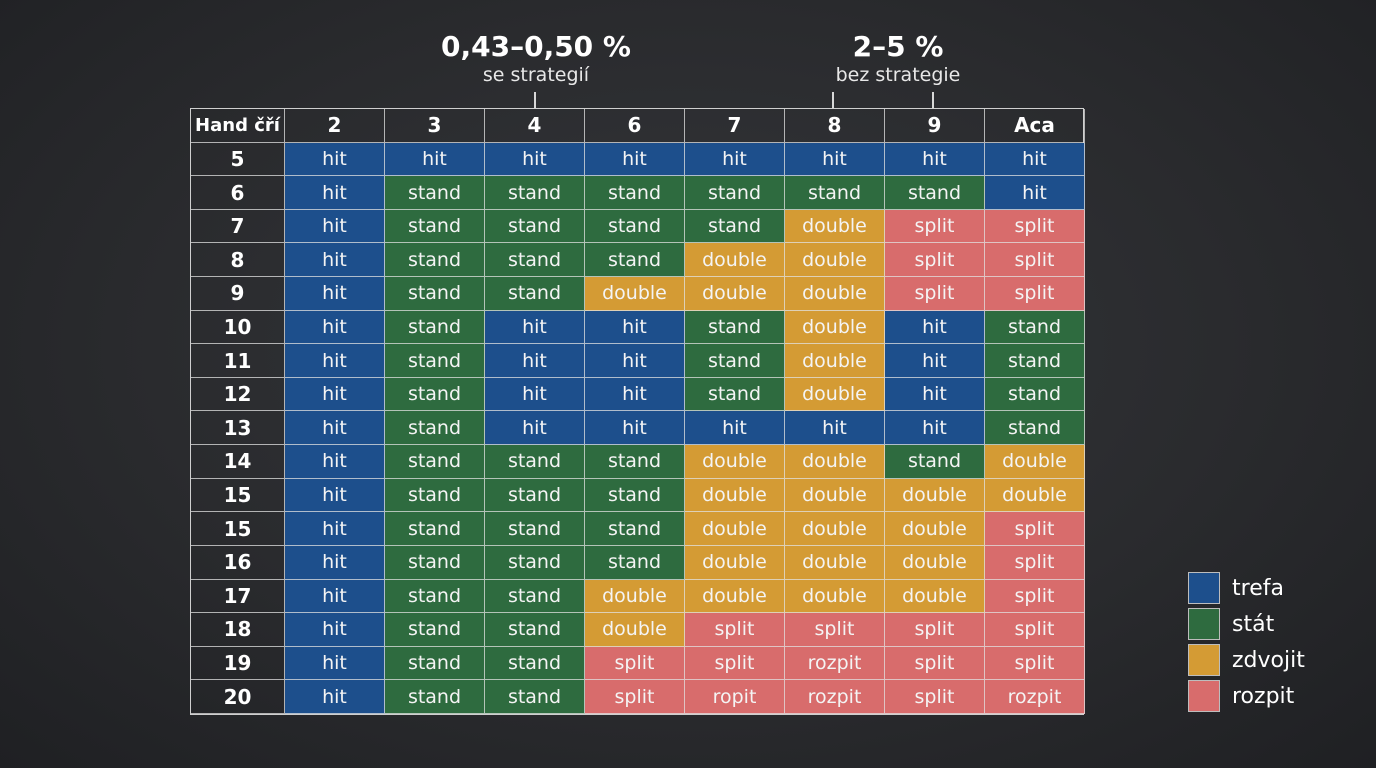  Describe the element at coordinates (1253, 624) in the screenshot. I see `legend-label-stand: stát` at that location.